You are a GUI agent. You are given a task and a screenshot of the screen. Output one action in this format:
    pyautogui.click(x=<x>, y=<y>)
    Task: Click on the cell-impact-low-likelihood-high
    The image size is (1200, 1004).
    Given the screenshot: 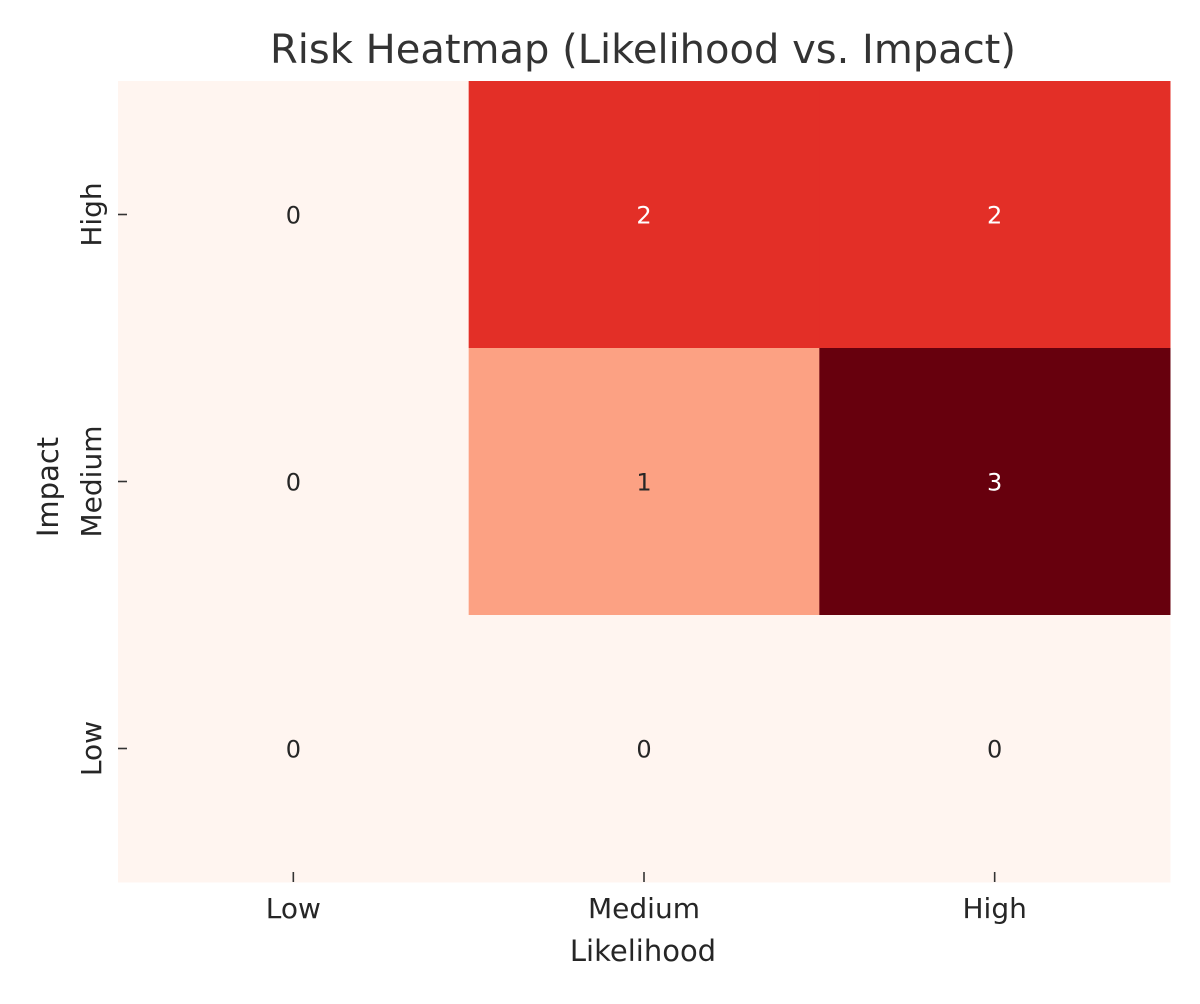 What is the action you would take?
    pyautogui.click(x=995, y=749)
    